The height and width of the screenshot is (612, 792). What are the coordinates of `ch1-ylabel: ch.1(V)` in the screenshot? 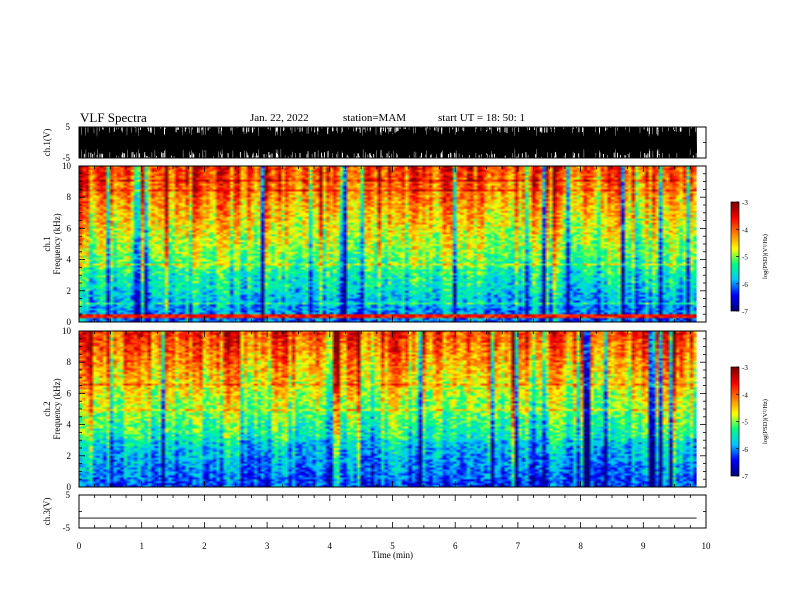 It's located at (47, 143).